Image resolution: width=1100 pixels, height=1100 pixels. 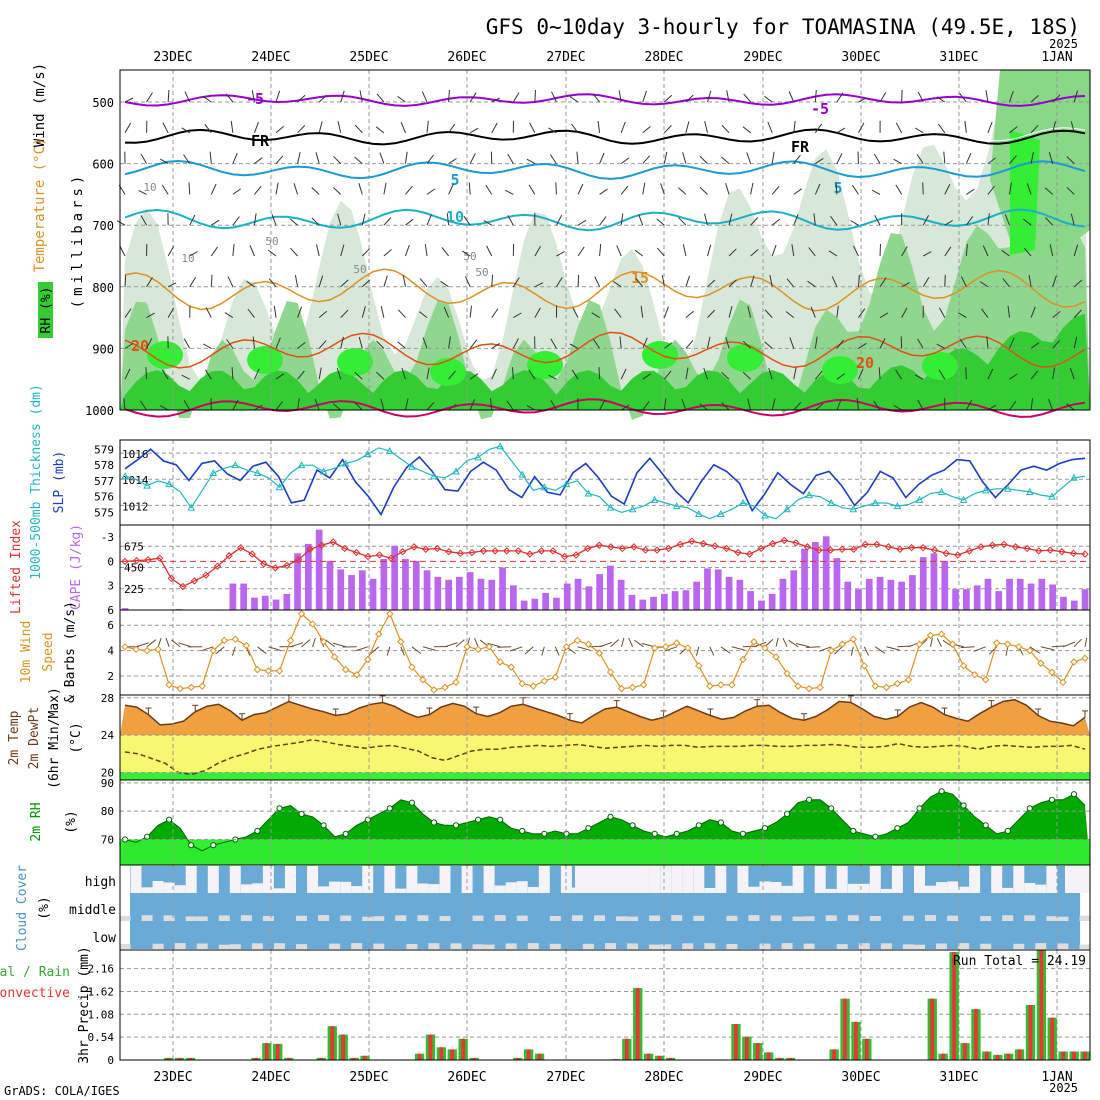 What do you see at coordinates (359, 269) in the screenshot?
I see `rh-label-3: 50` at bounding box center [359, 269].